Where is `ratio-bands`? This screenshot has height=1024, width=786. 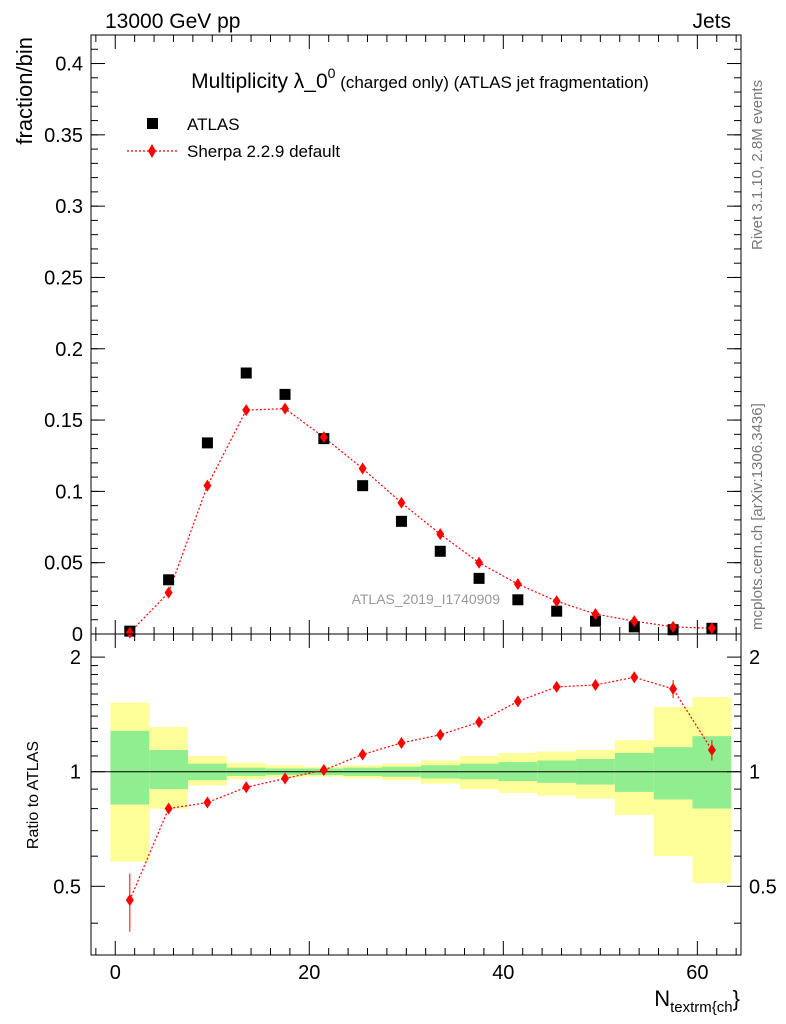
ratio-bands is located at coordinates (421, 790).